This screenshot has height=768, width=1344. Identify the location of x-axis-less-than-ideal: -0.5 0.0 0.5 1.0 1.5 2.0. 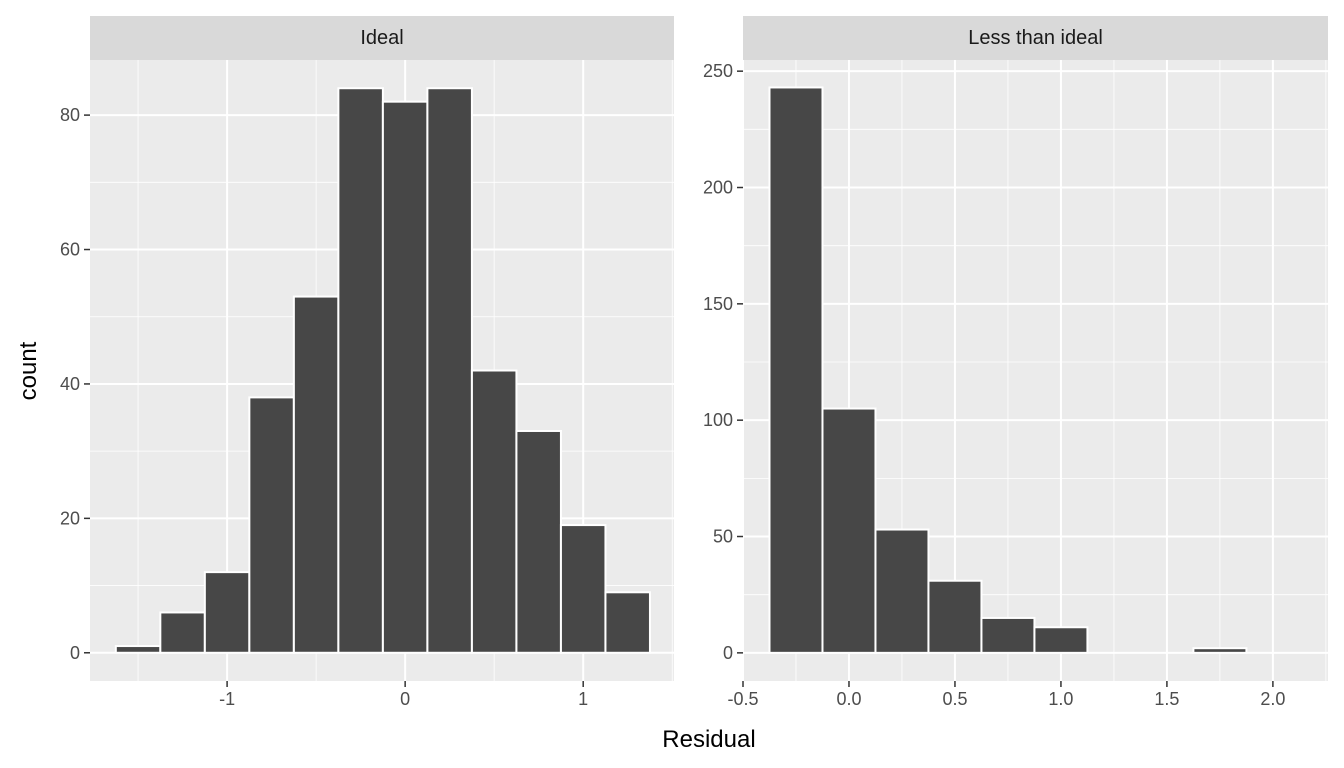
(1006, 695).